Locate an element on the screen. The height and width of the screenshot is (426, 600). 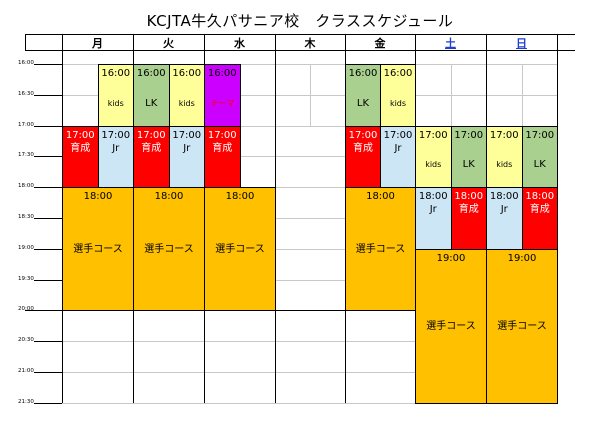
day-header-wed: 水 is located at coordinates (239, 43).